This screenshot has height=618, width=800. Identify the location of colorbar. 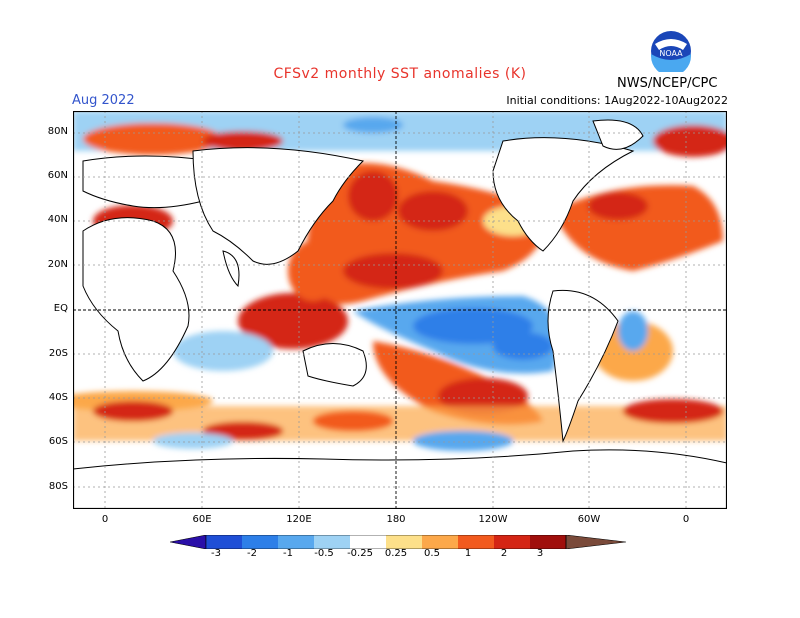
(398, 542).